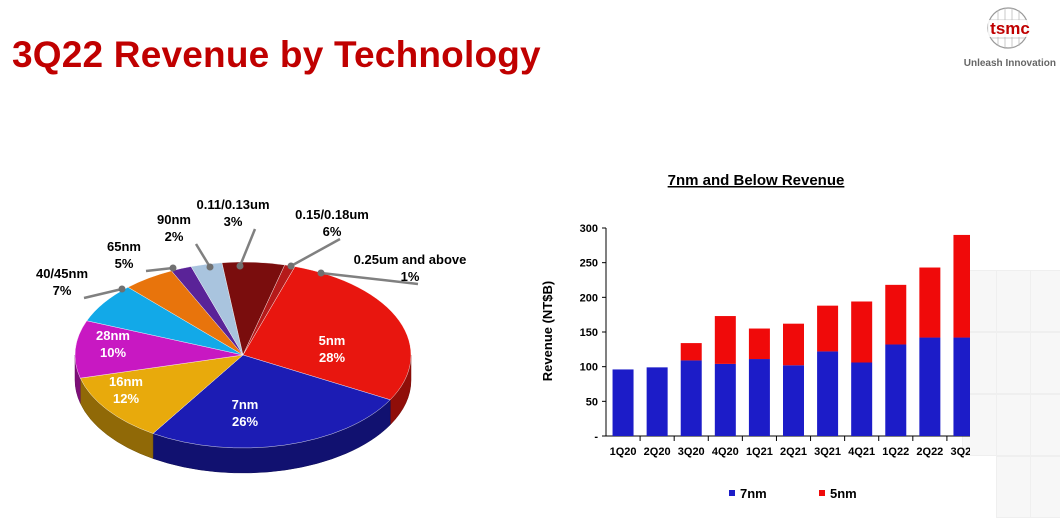 The image size is (1060, 518). I want to click on pie-value-28nm: 10%, so click(113, 352).